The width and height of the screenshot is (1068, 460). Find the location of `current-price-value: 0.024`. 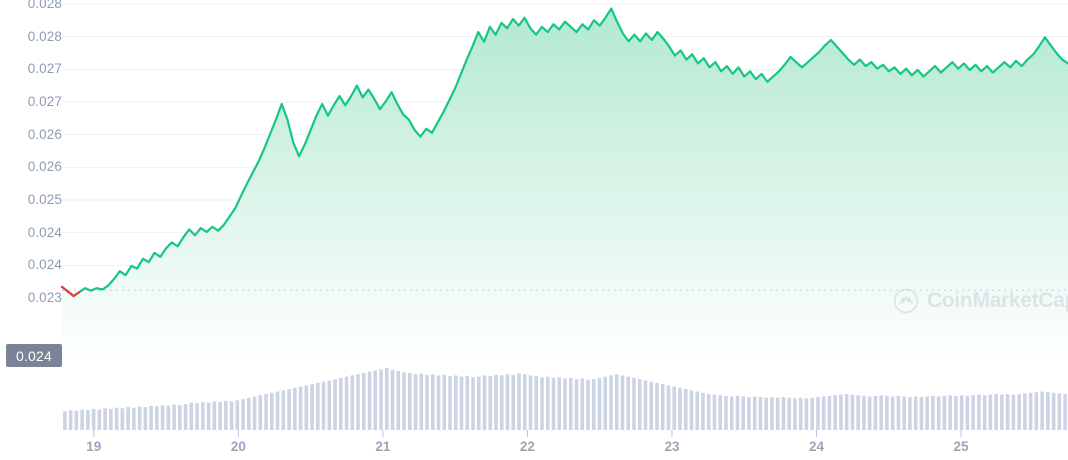

current-price-value: 0.024 is located at coordinates (34, 355).